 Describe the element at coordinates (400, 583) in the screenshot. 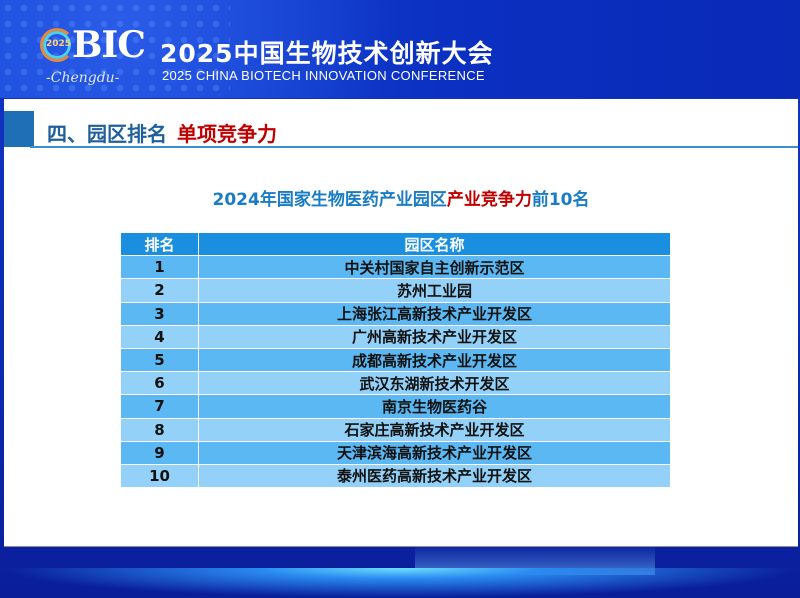

I see `horizon-glow` at that location.